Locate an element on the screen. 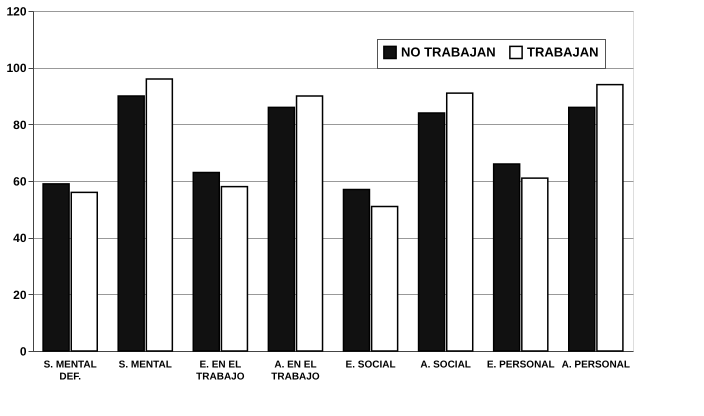  x-tick-label: A. SOCIAL is located at coordinates (445, 365).